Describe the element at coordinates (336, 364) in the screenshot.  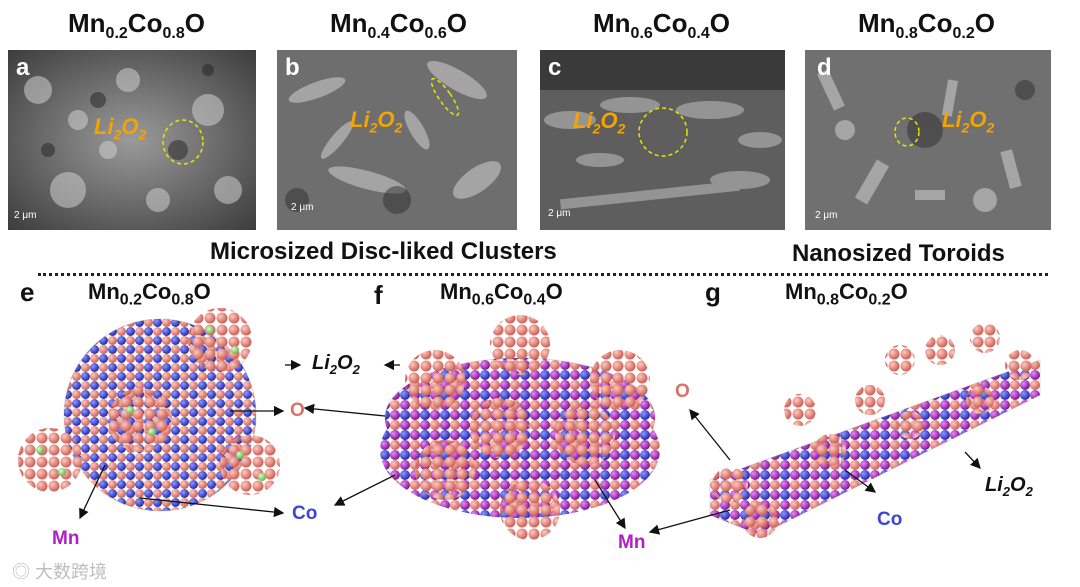
I see `li2o2-label-e: Li2O2` at that location.